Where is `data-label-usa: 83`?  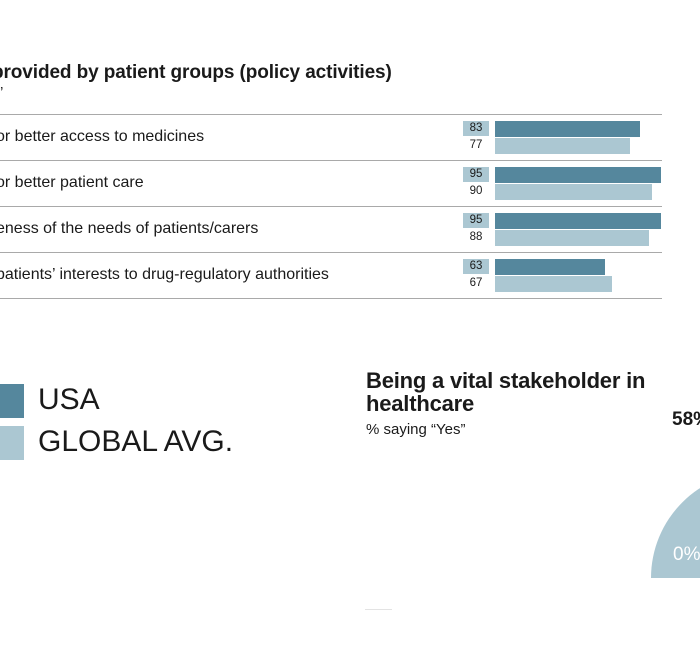
data-label-usa: 83 is located at coordinates (476, 128).